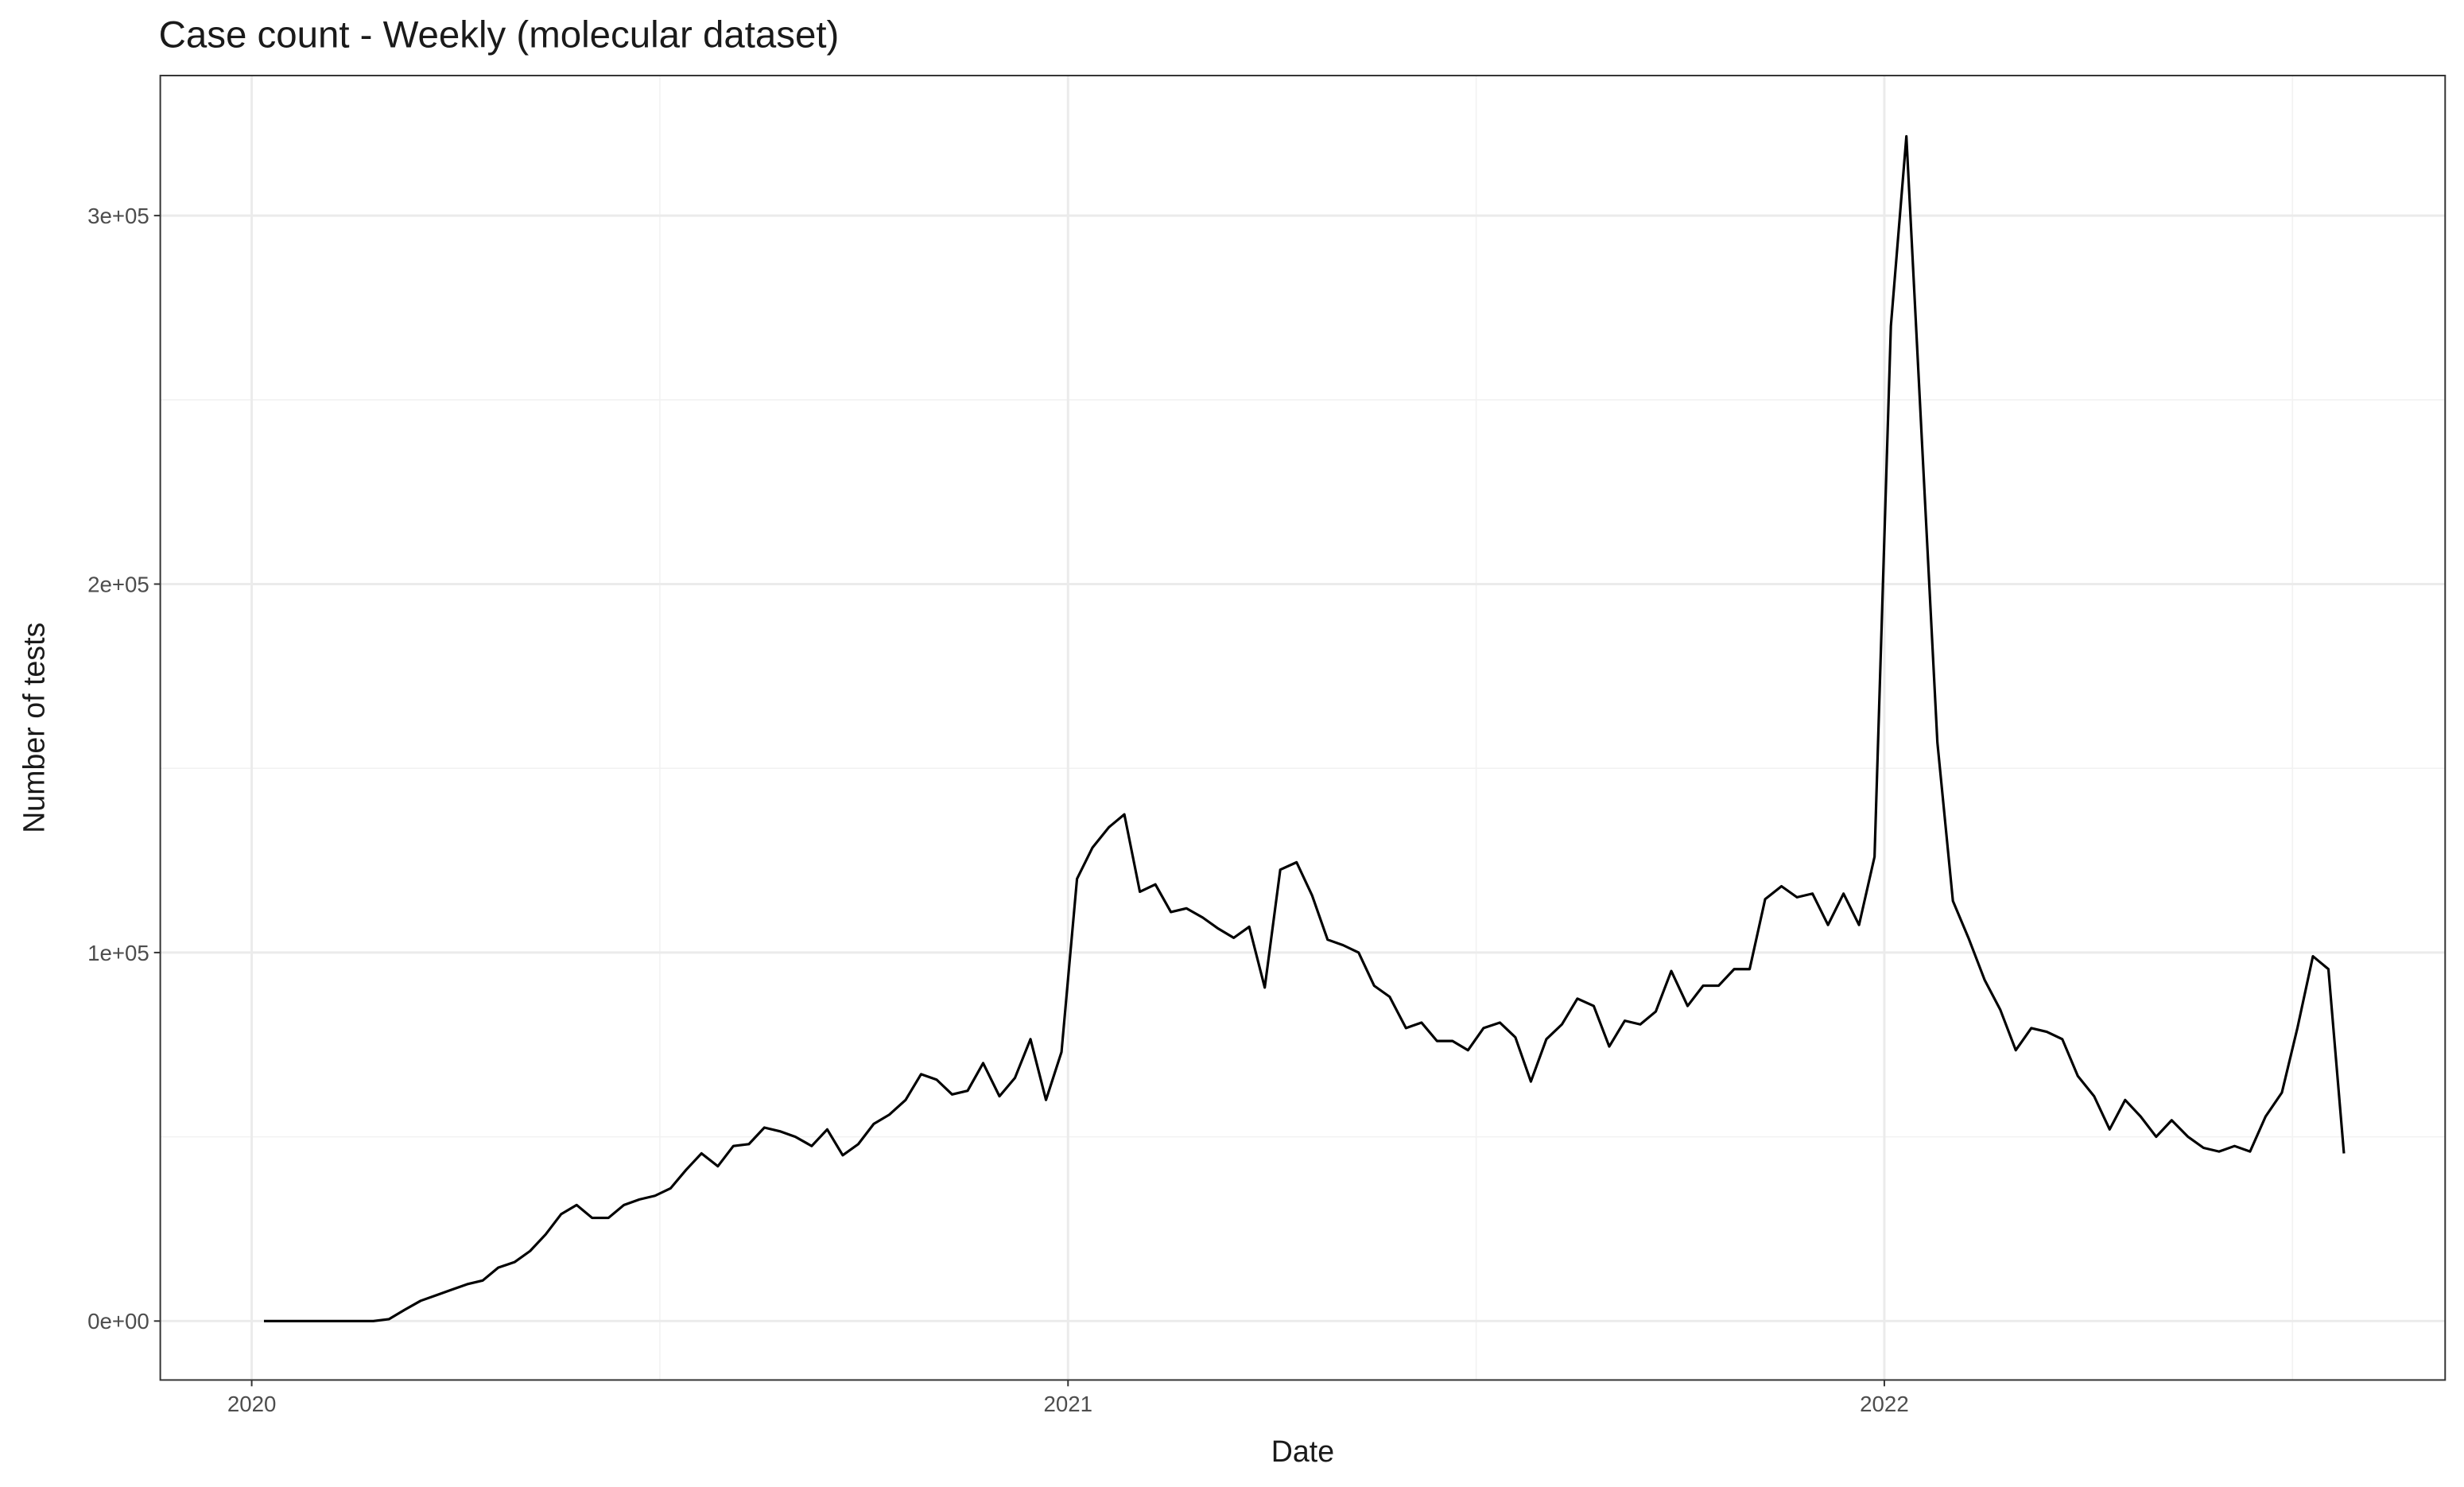 The image size is (2464, 1487). Describe the element at coordinates (118, 216) in the screenshot. I see `y-tick-label: 3e+05` at that location.